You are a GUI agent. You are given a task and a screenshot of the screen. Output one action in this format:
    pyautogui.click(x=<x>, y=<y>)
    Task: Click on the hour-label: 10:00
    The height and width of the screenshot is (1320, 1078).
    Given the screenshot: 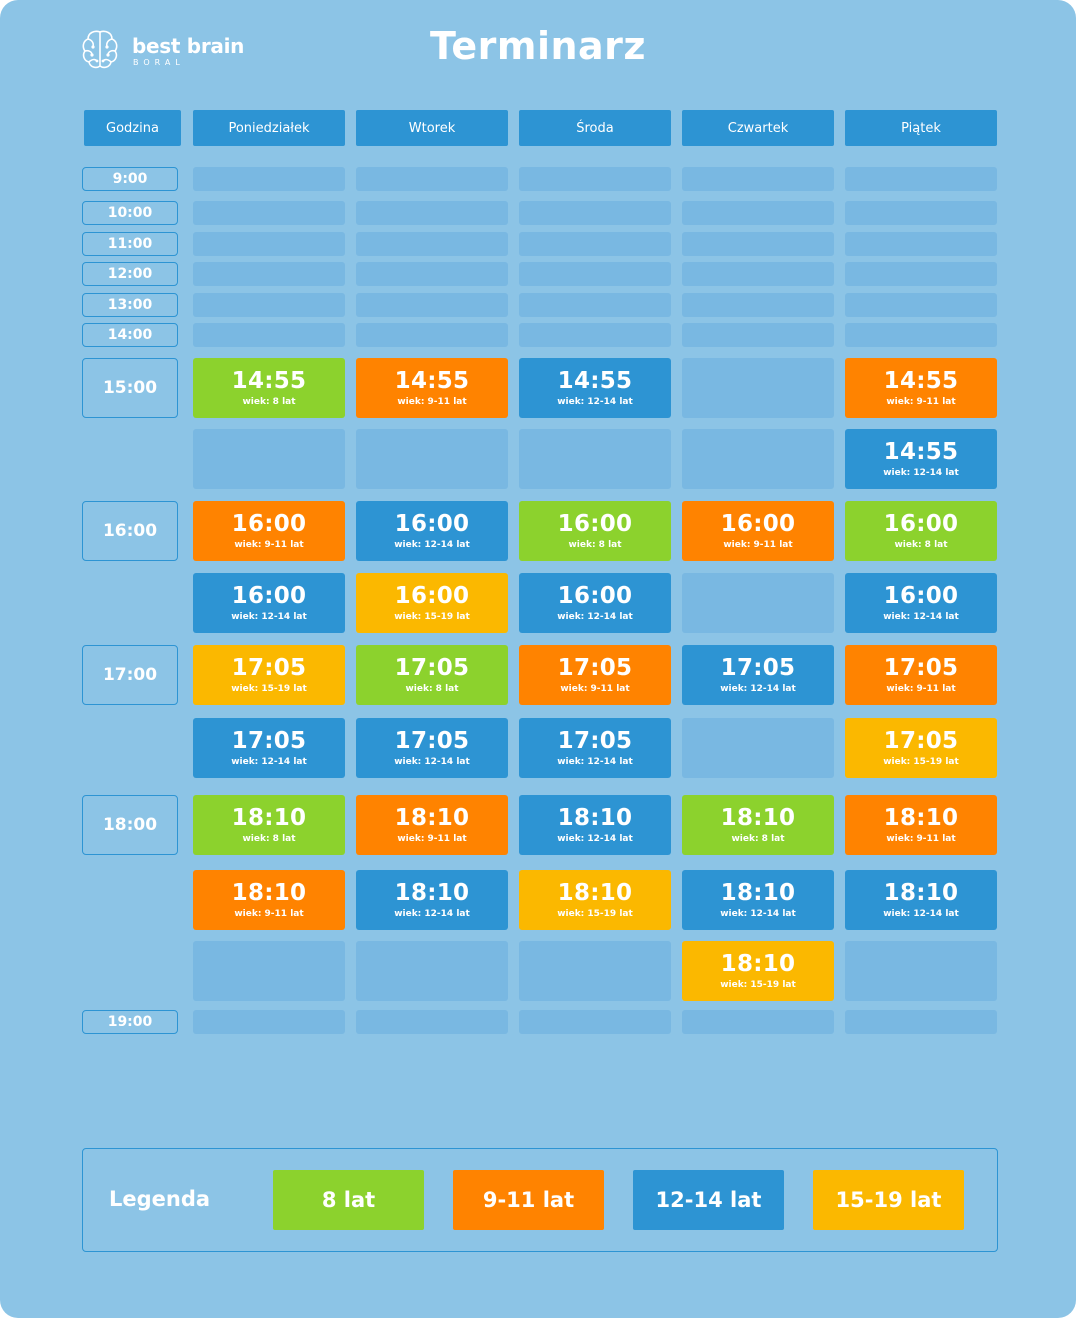 What is the action you would take?
    pyautogui.click(x=130, y=213)
    